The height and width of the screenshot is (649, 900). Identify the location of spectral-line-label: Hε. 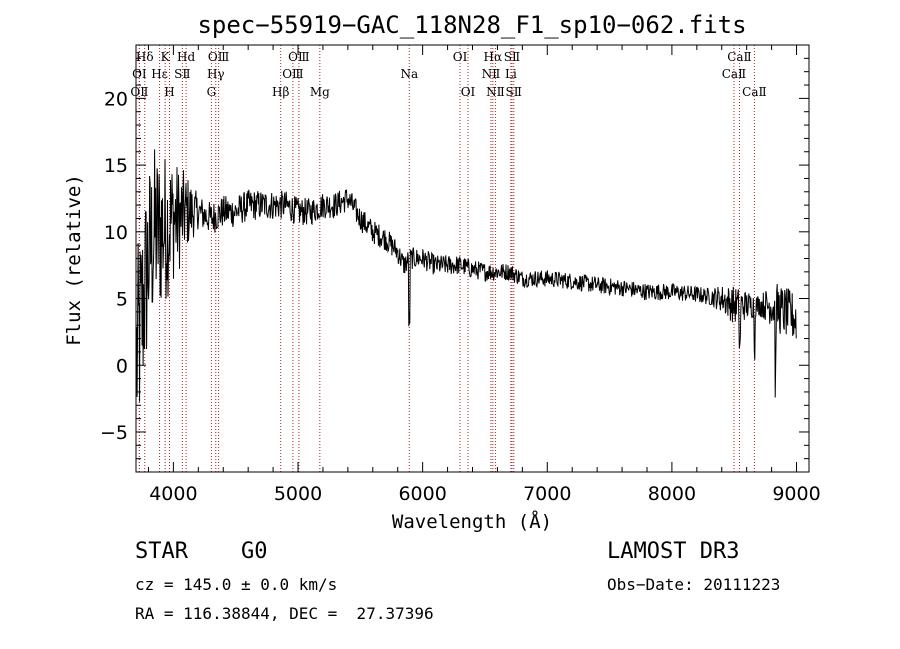
(159, 74).